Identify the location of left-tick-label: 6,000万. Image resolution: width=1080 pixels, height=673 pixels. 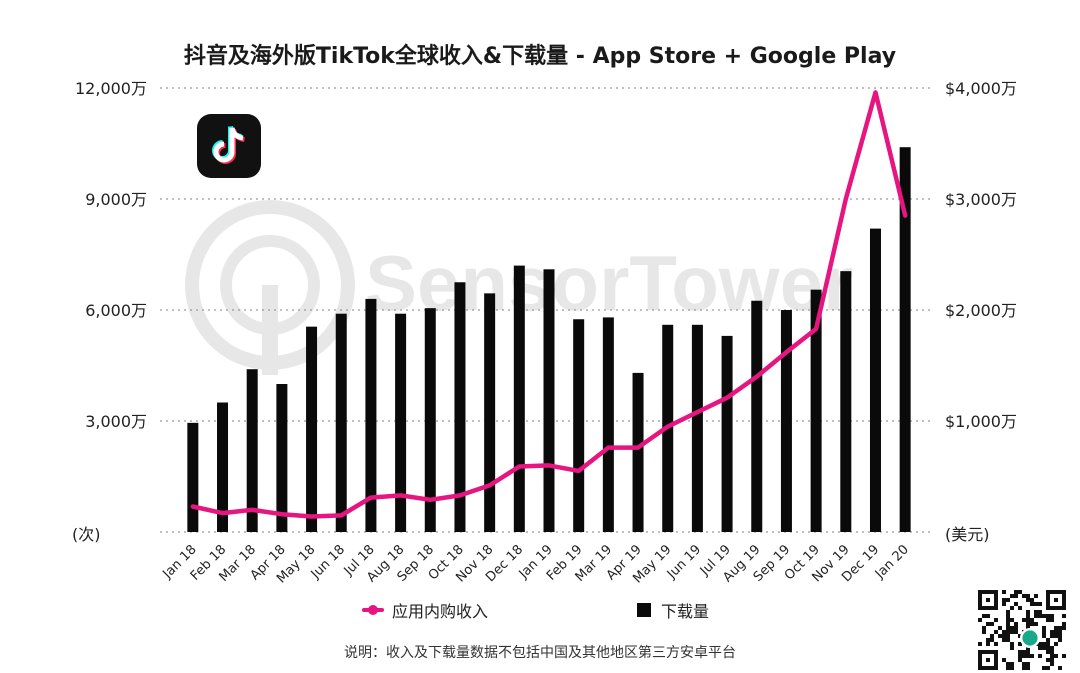
(116, 310).